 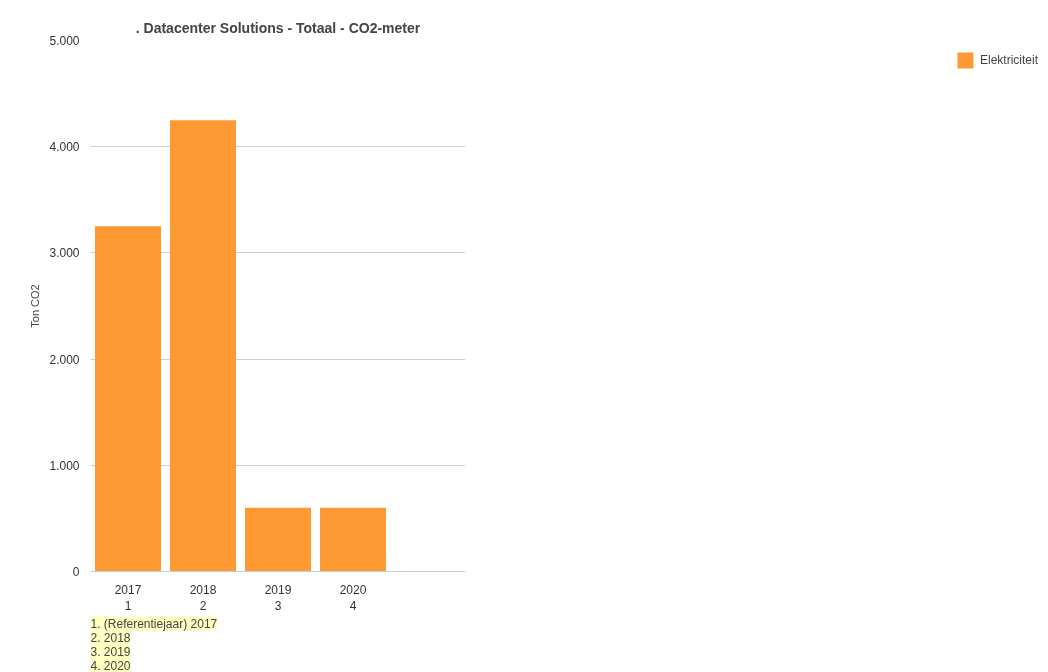 I want to click on x-tick-label: 2018 2, so click(x=203, y=598).